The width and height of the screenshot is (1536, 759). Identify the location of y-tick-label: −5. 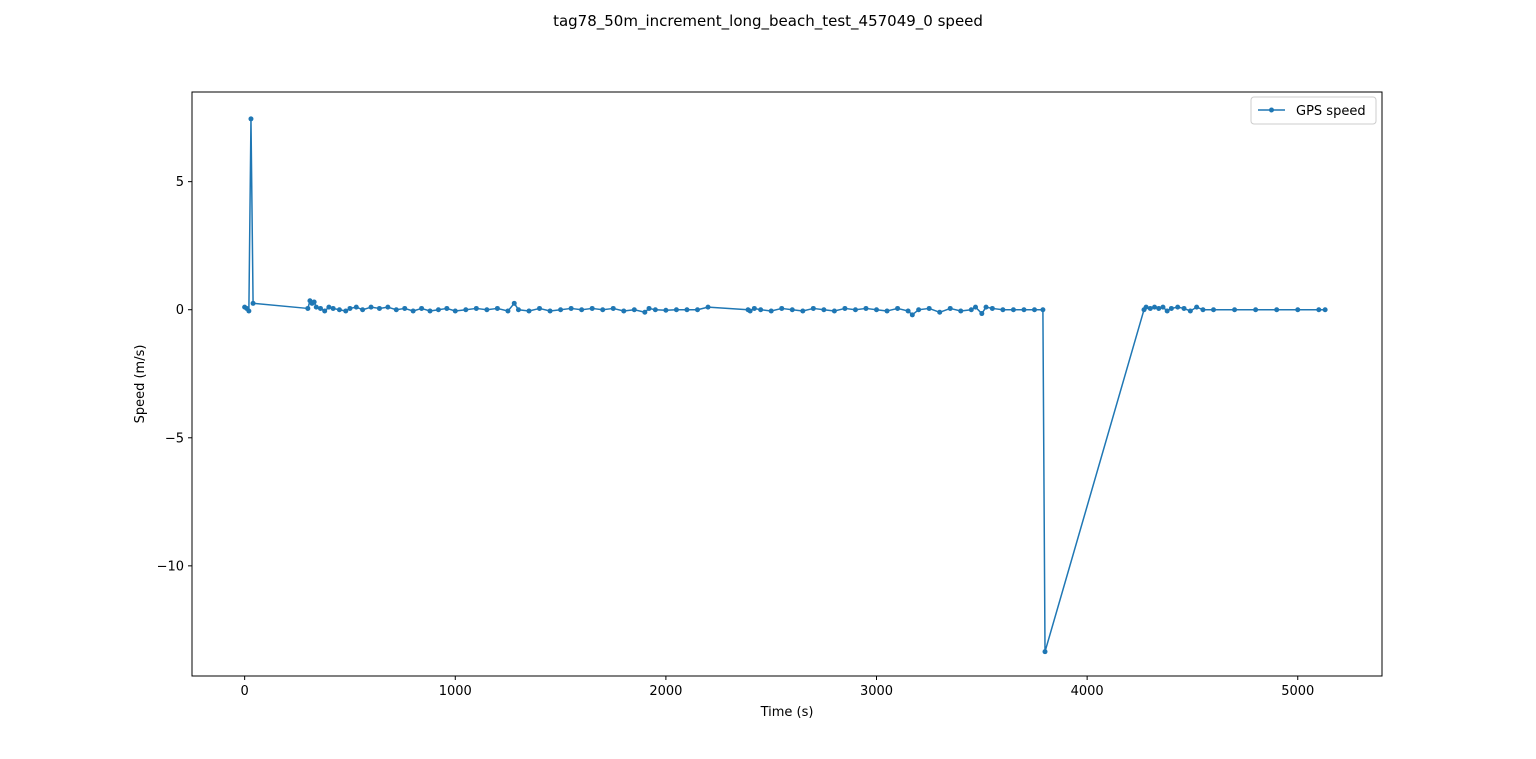
(174, 438).